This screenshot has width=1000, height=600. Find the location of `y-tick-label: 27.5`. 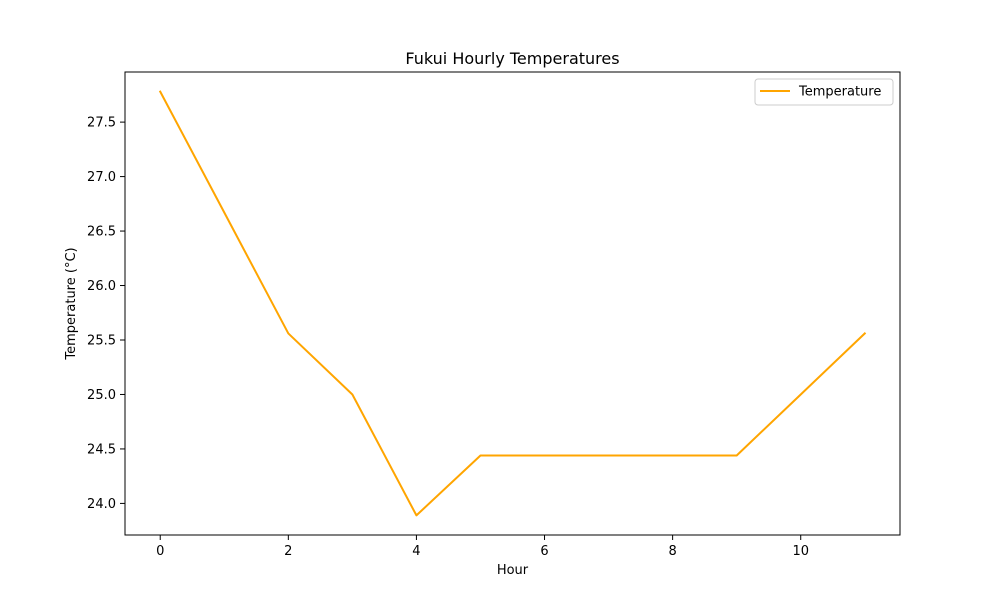

y-tick-label: 27.5 is located at coordinates (101, 123).